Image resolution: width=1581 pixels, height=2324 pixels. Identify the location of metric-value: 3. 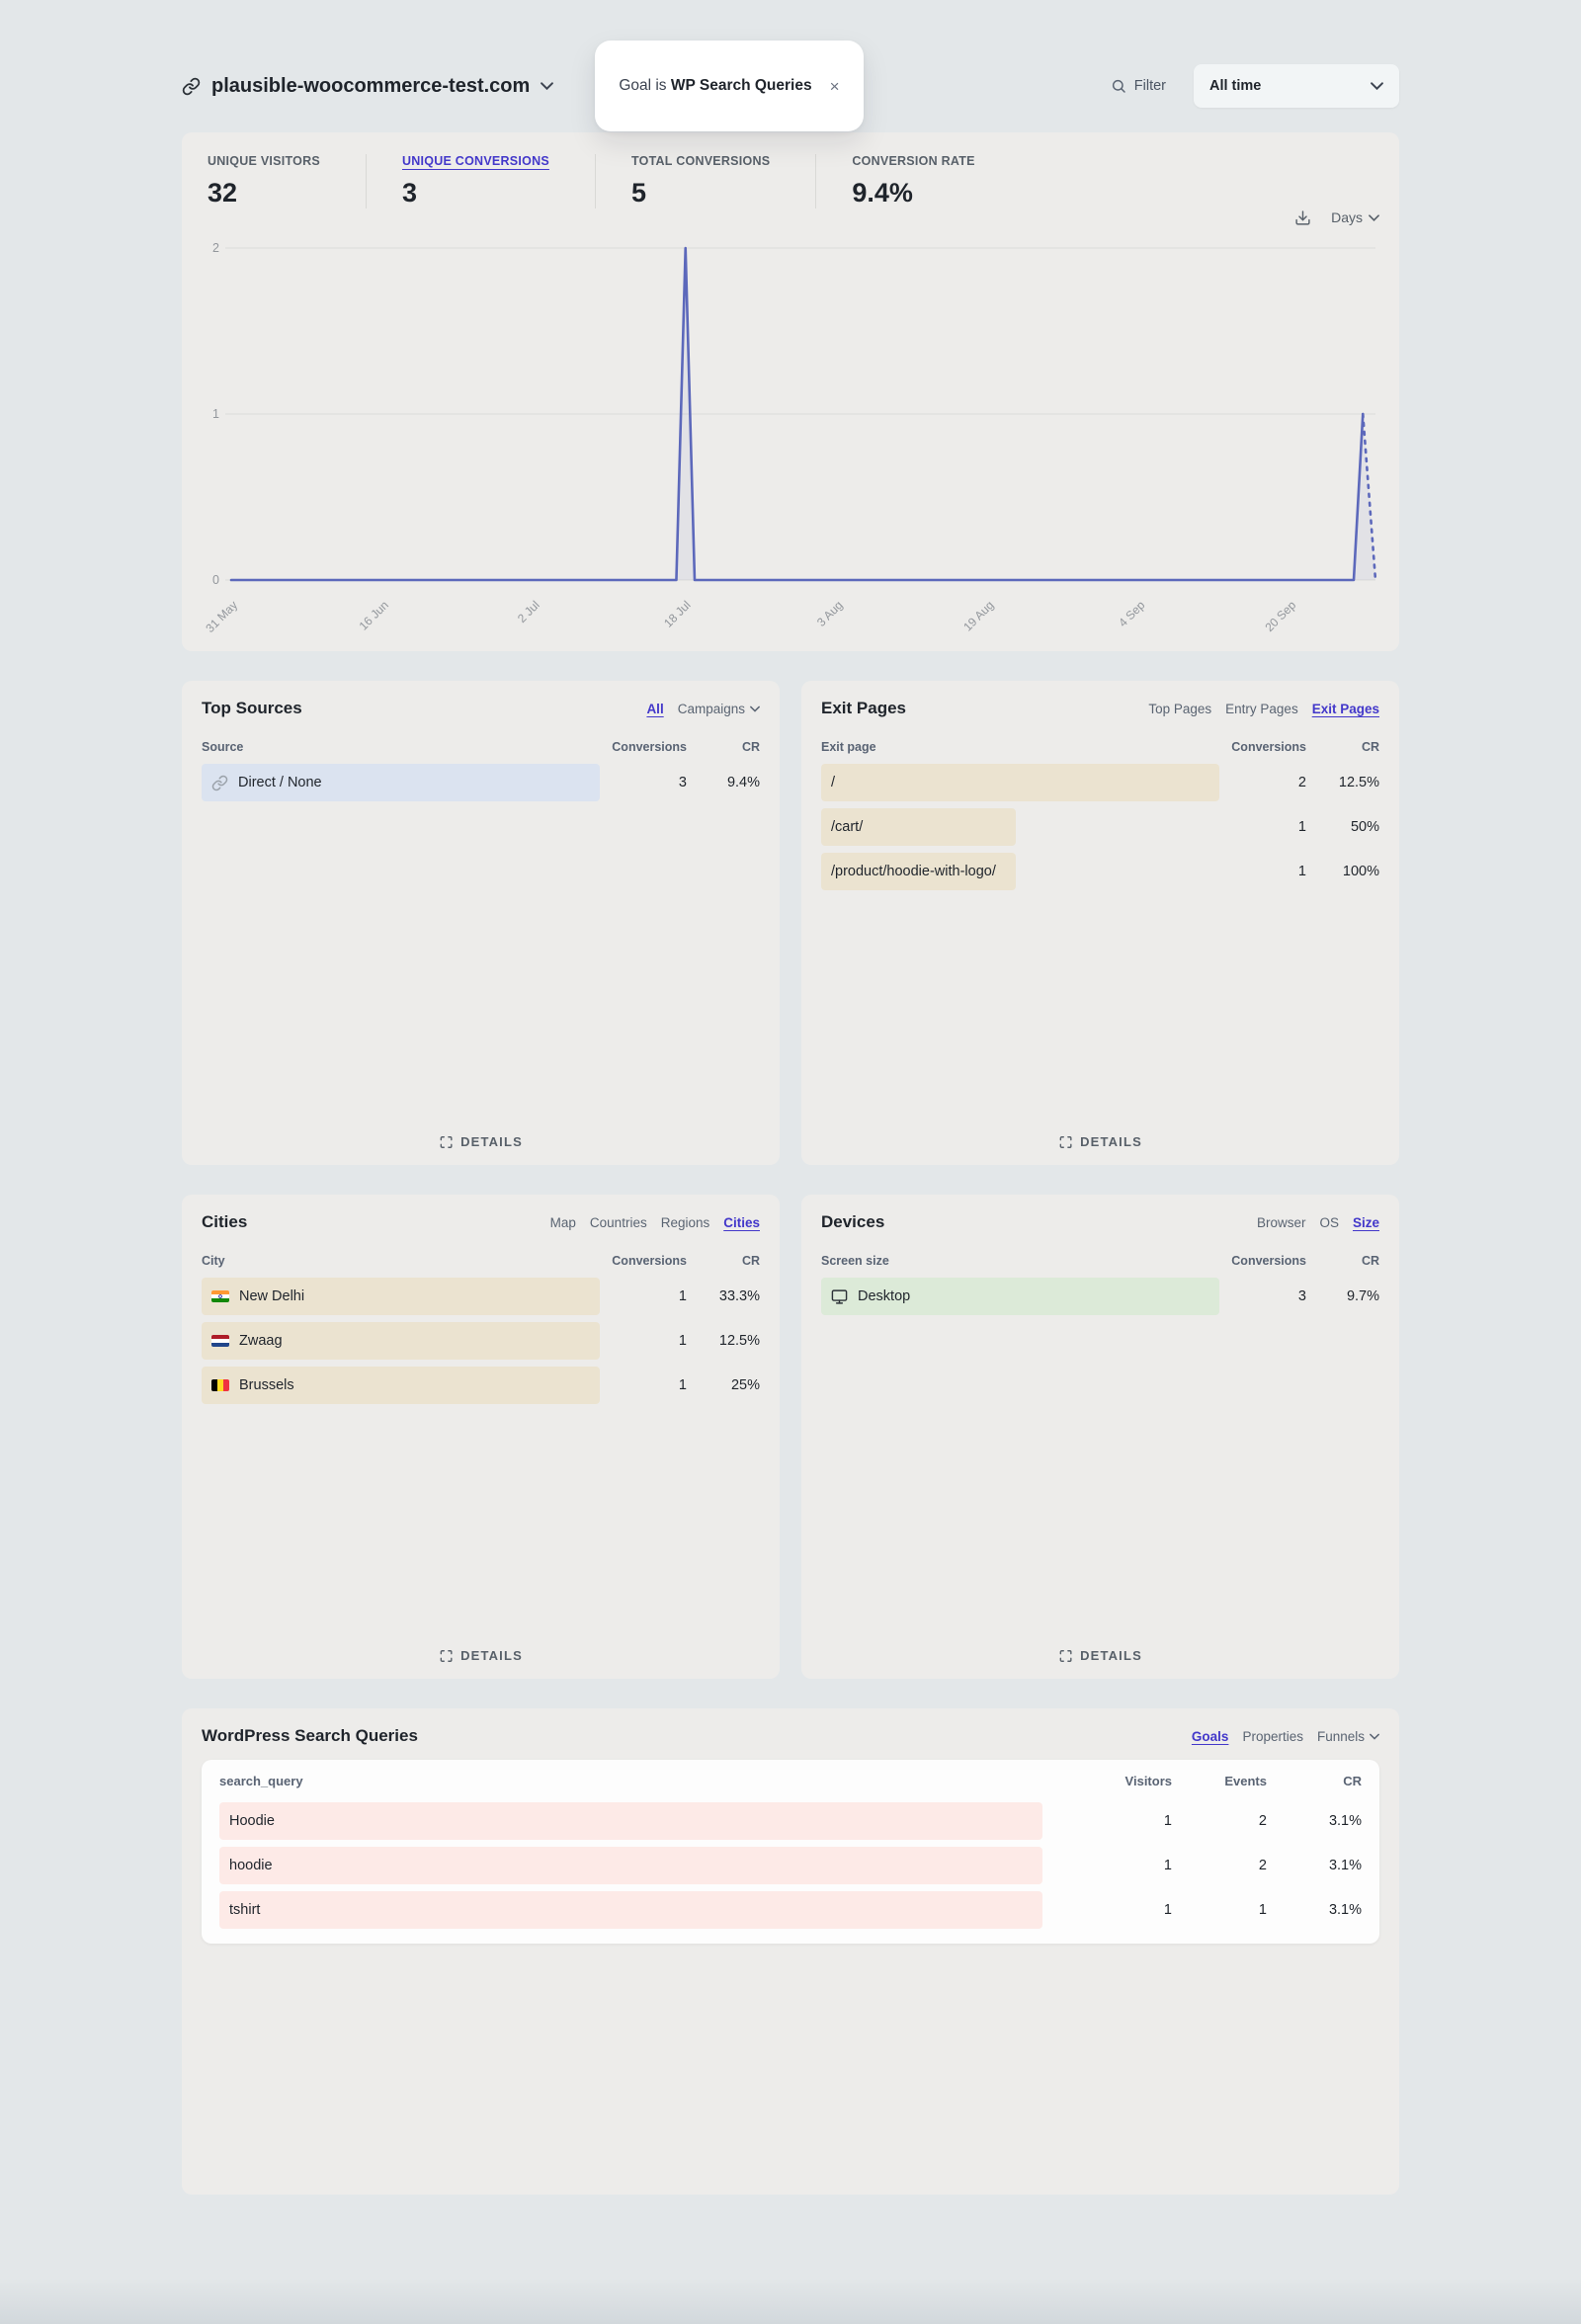
(409, 193).